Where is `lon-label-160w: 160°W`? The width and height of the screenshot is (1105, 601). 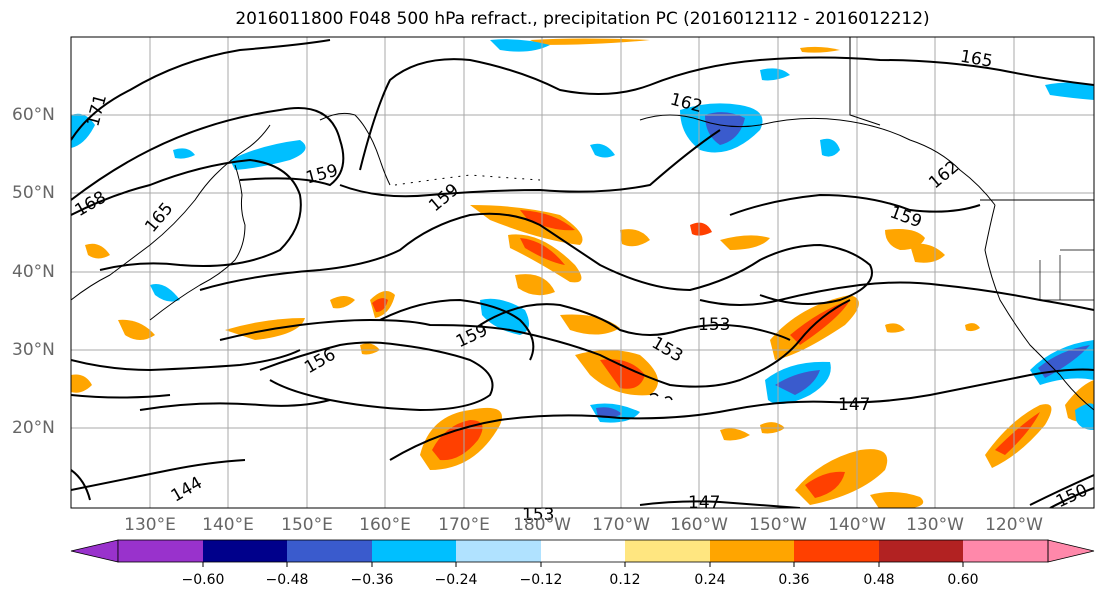 lon-label-160w: 160°W is located at coordinates (699, 525).